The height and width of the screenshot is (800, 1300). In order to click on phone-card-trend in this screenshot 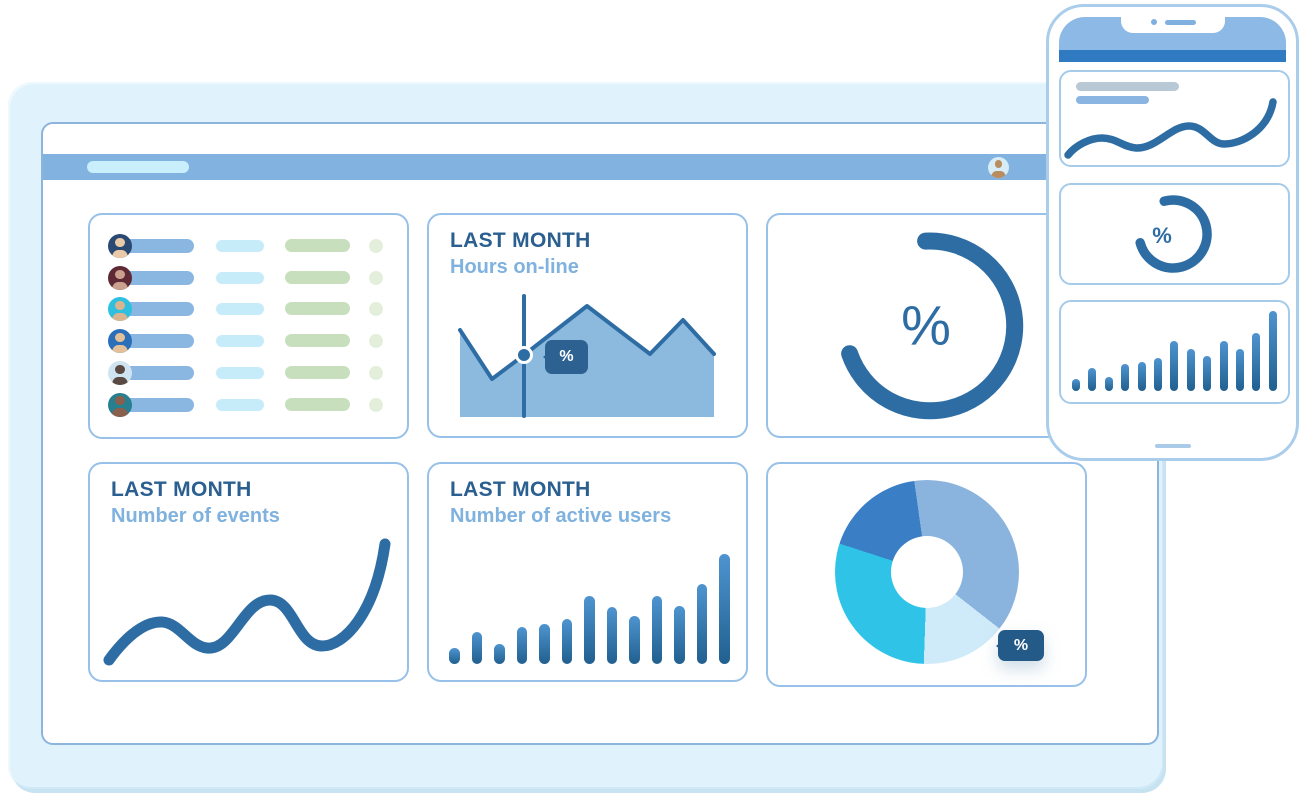, I will do `click(1174, 118)`.